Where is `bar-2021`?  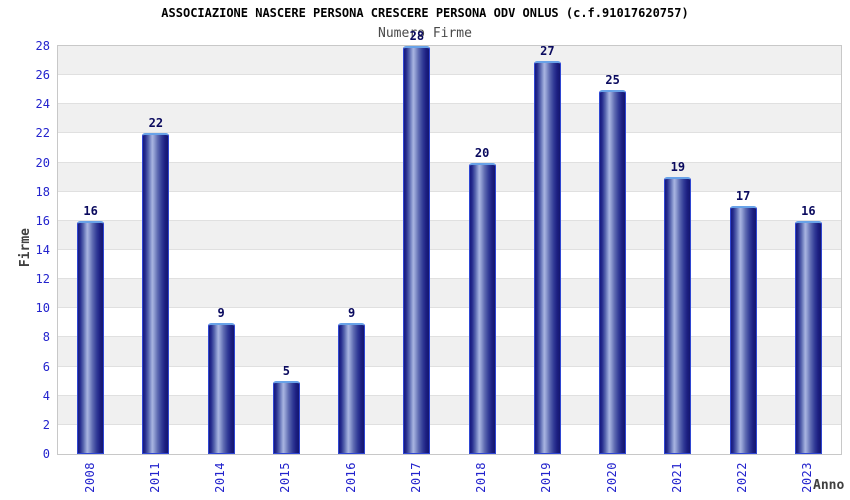
bar-2021 is located at coordinates (678, 315).